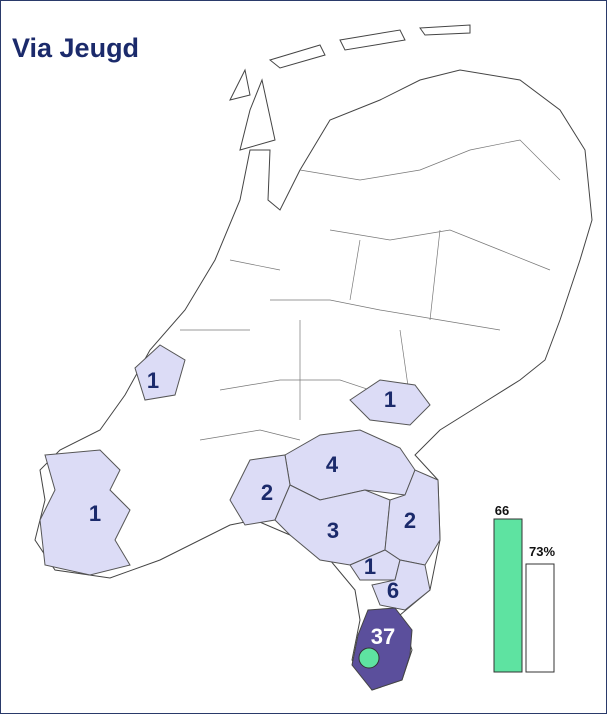 This screenshot has height=714, width=607. Describe the element at coordinates (383, 636) in the screenshot. I see `region-count: 37` at that location.